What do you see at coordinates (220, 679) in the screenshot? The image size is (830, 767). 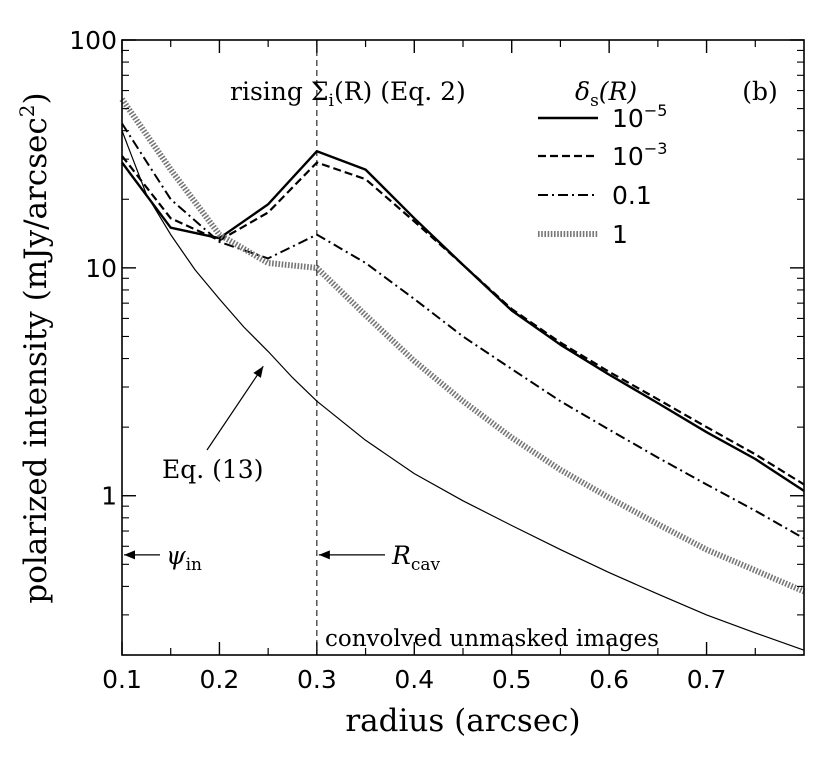 I see `x-tick-label-1: 0.2` at bounding box center [220, 679].